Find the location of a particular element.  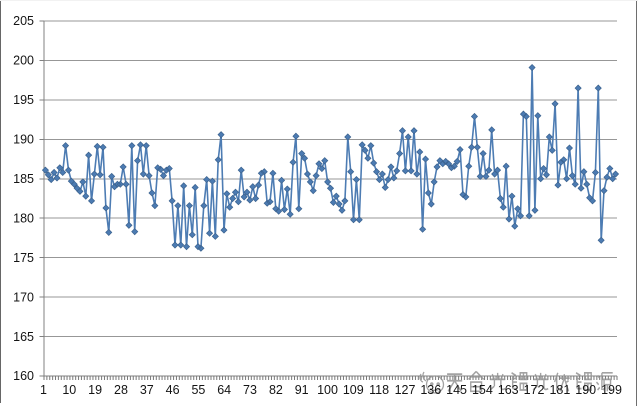

svg-text: 181 is located at coordinates (559, 390).